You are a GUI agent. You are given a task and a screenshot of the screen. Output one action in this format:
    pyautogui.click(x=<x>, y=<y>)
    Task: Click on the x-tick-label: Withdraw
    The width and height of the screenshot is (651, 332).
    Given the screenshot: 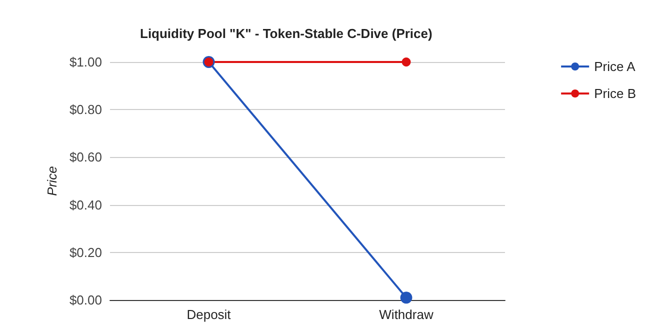 What is the action you would take?
    pyautogui.click(x=406, y=314)
    